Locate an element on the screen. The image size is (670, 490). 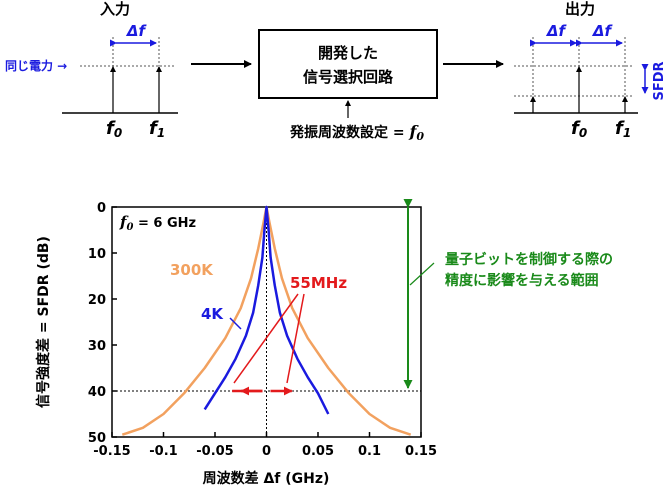
block-box is located at coordinates (348, 64).